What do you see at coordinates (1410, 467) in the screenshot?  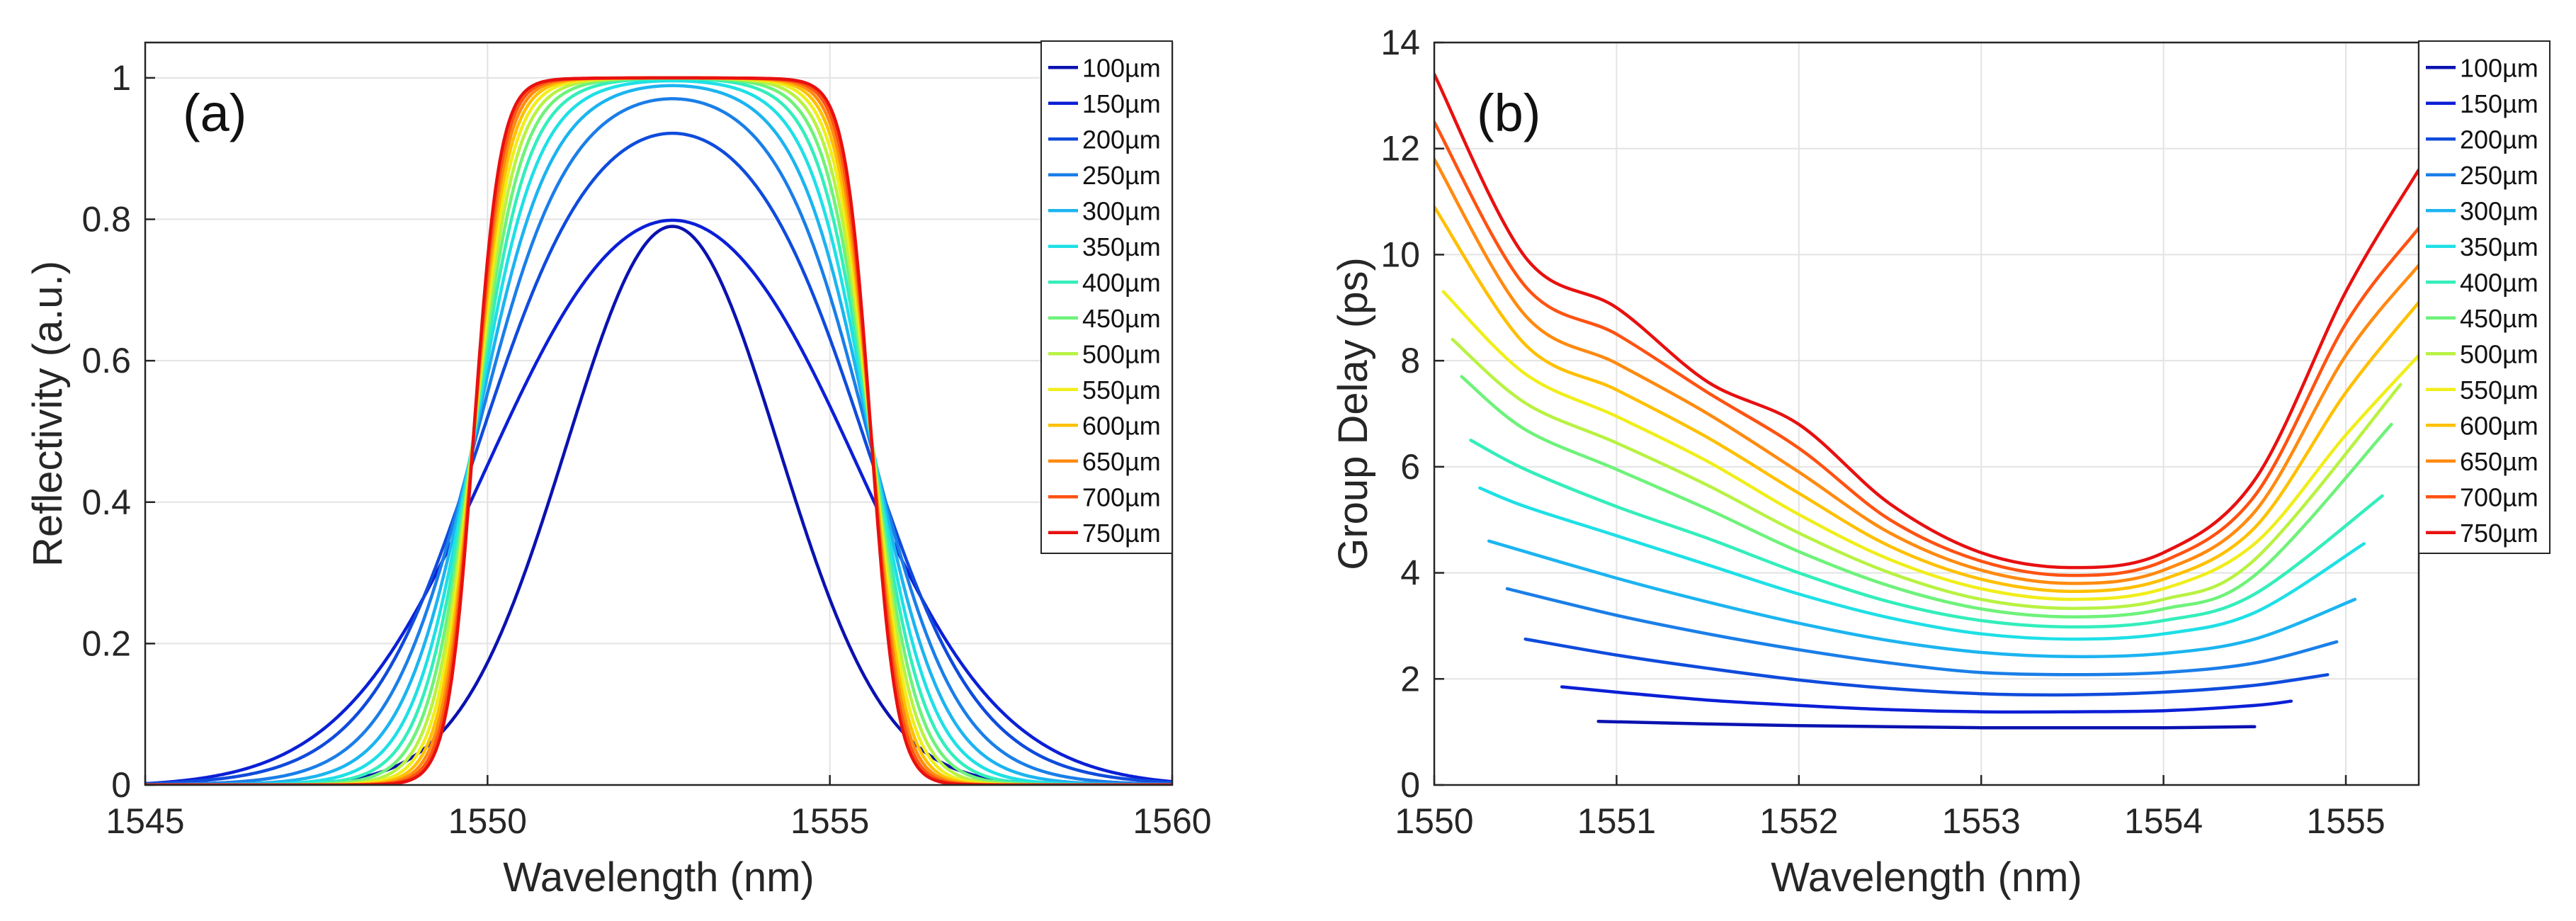 I see `y-tick-label: 6` at bounding box center [1410, 467].